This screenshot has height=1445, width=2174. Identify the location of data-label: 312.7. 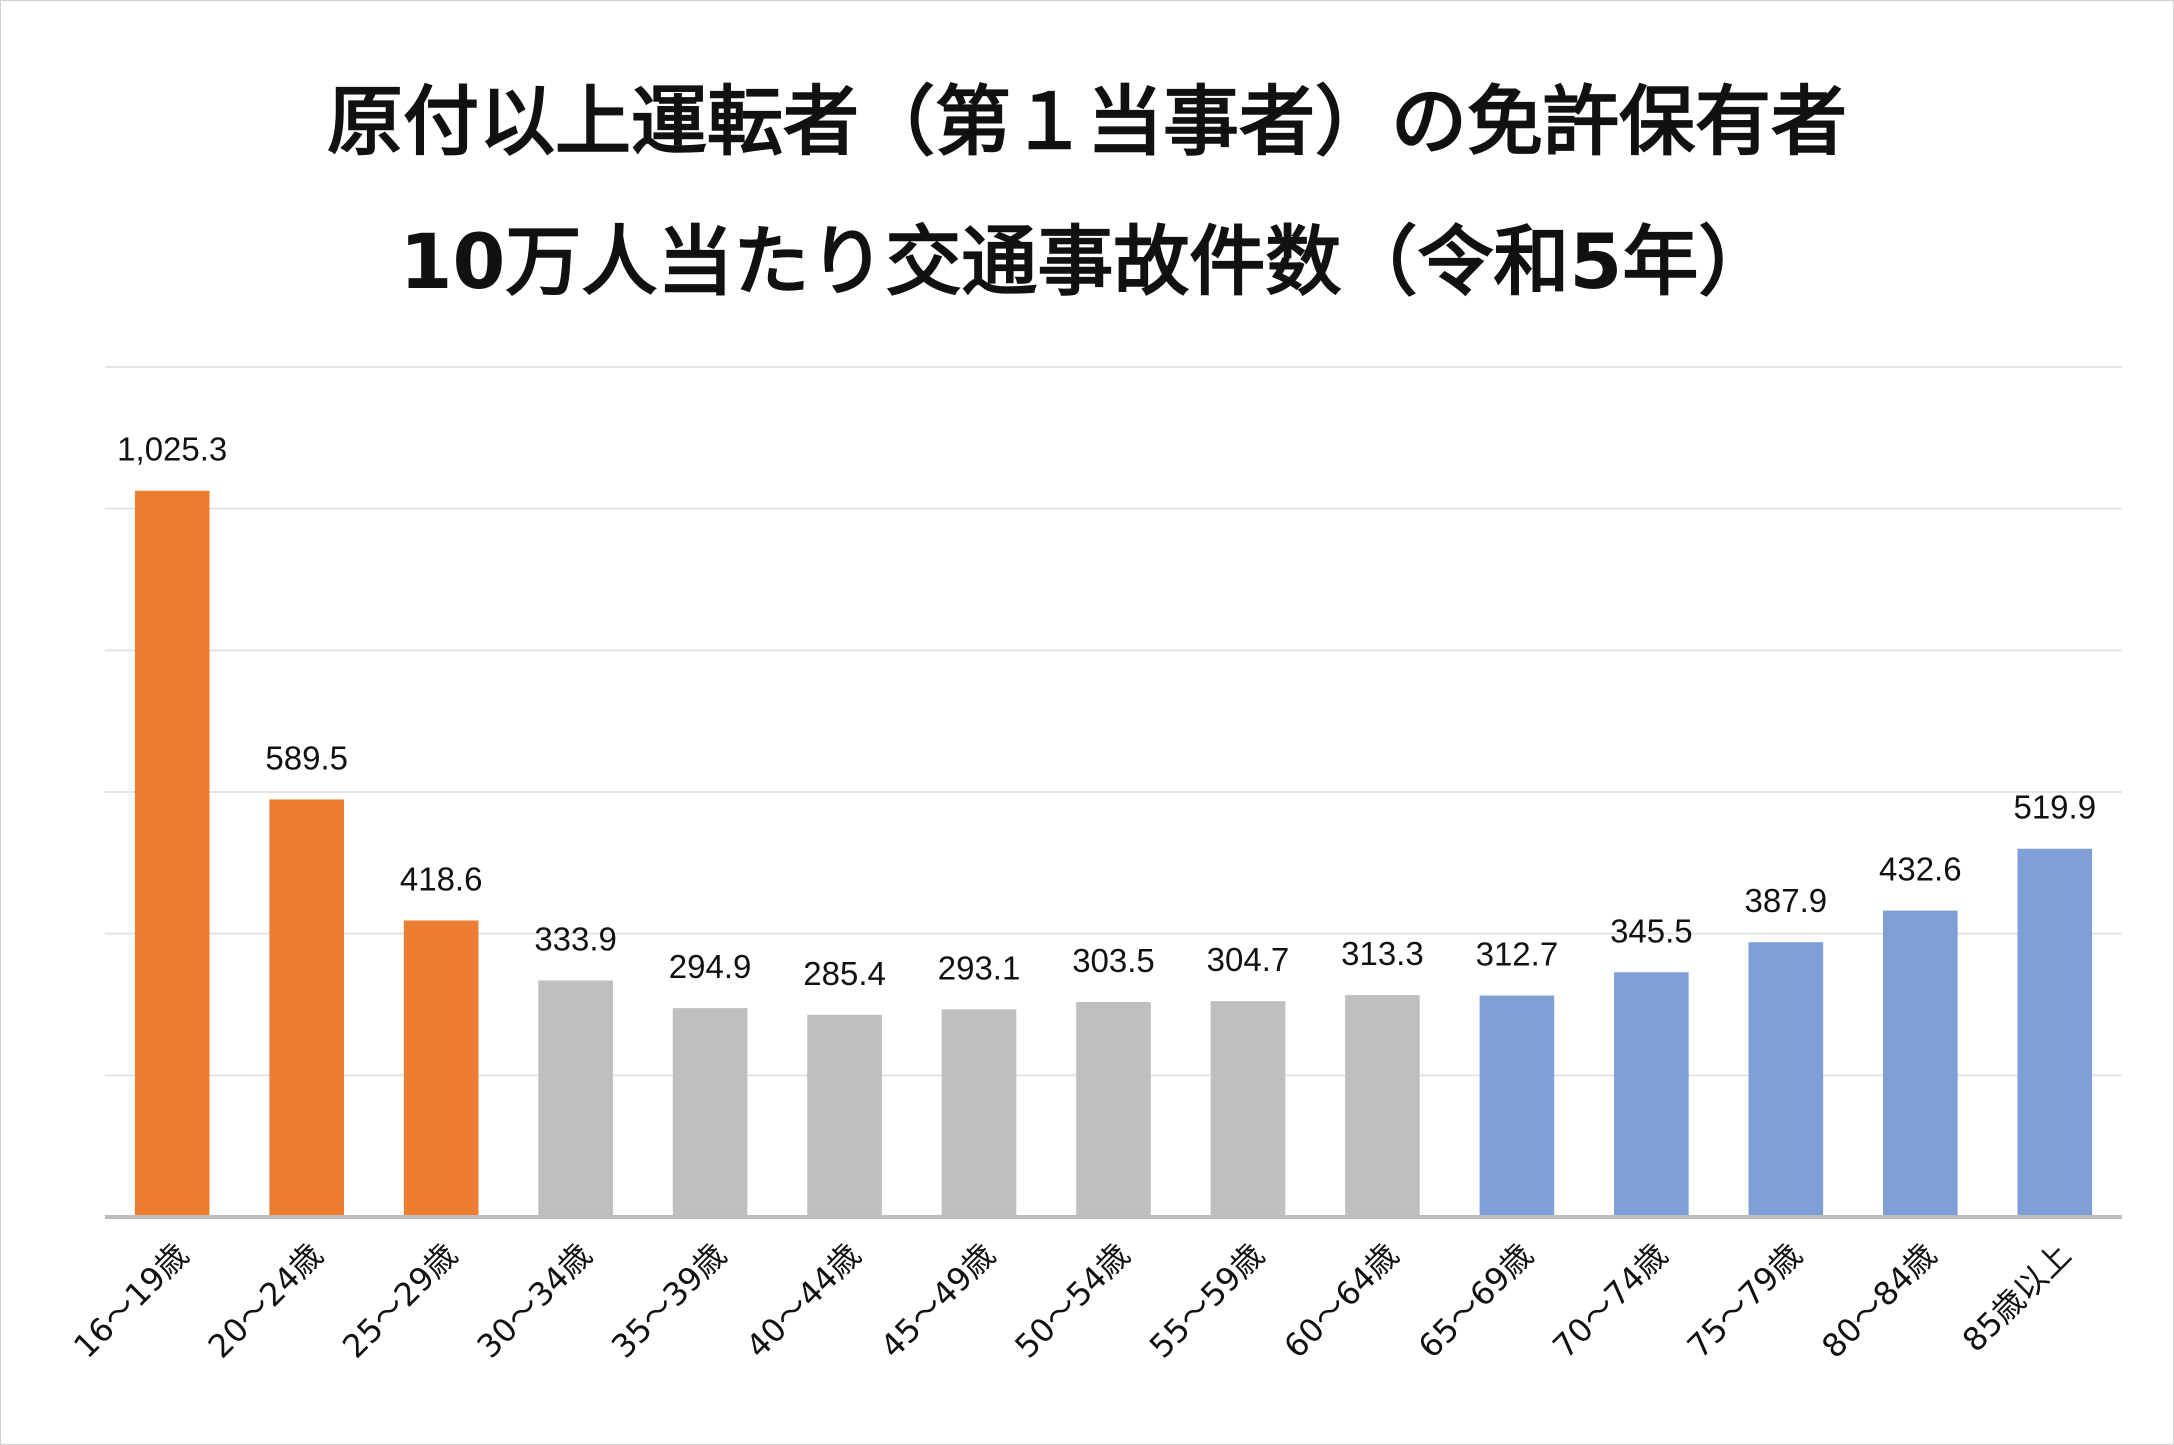
(1517, 954).